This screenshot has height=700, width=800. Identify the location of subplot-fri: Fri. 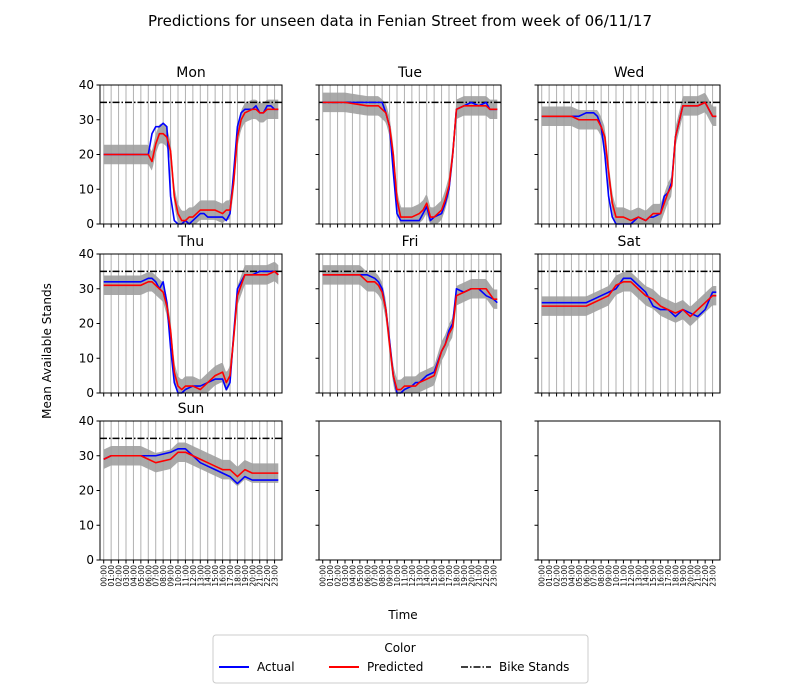
(408, 315).